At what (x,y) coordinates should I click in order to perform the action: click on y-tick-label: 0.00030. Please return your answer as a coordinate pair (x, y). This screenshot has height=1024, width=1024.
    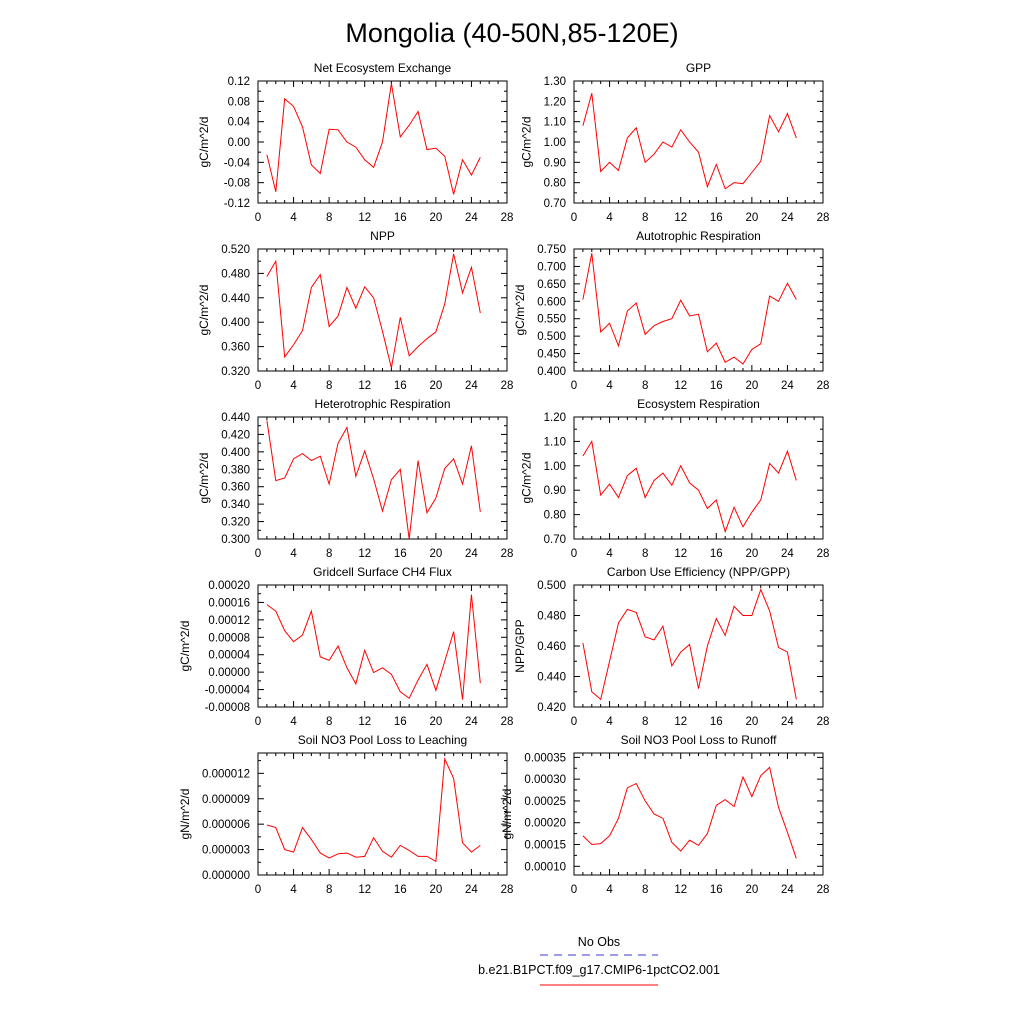
    Looking at the image, I should click on (545, 780).